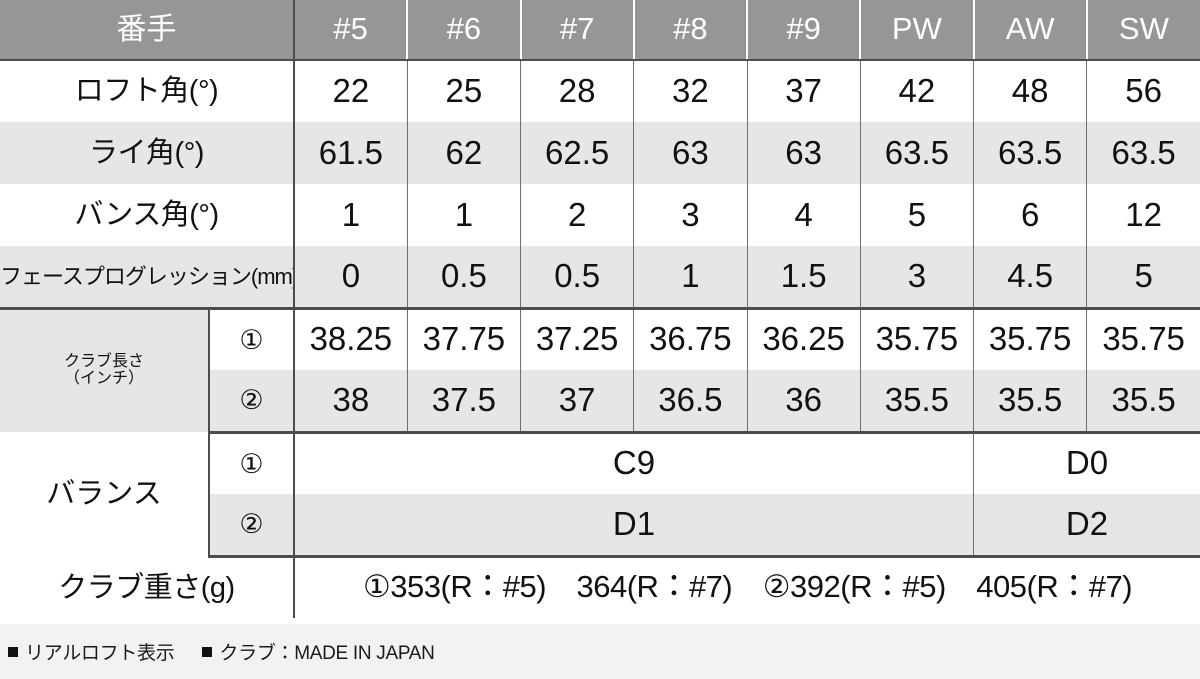 The width and height of the screenshot is (1200, 679). Describe the element at coordinates (917, 215) in the screenshot. I see `cell-bounce-pw: 5` at that location.